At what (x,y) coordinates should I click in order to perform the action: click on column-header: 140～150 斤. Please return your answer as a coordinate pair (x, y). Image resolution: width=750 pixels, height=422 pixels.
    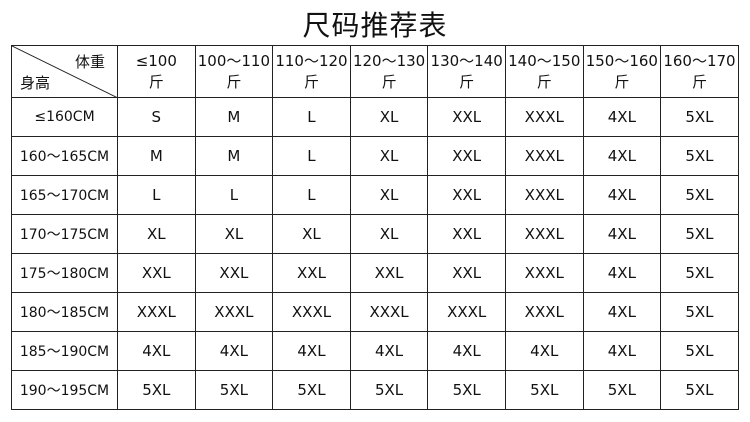
    Looking at the image, I should click on (544, 71).